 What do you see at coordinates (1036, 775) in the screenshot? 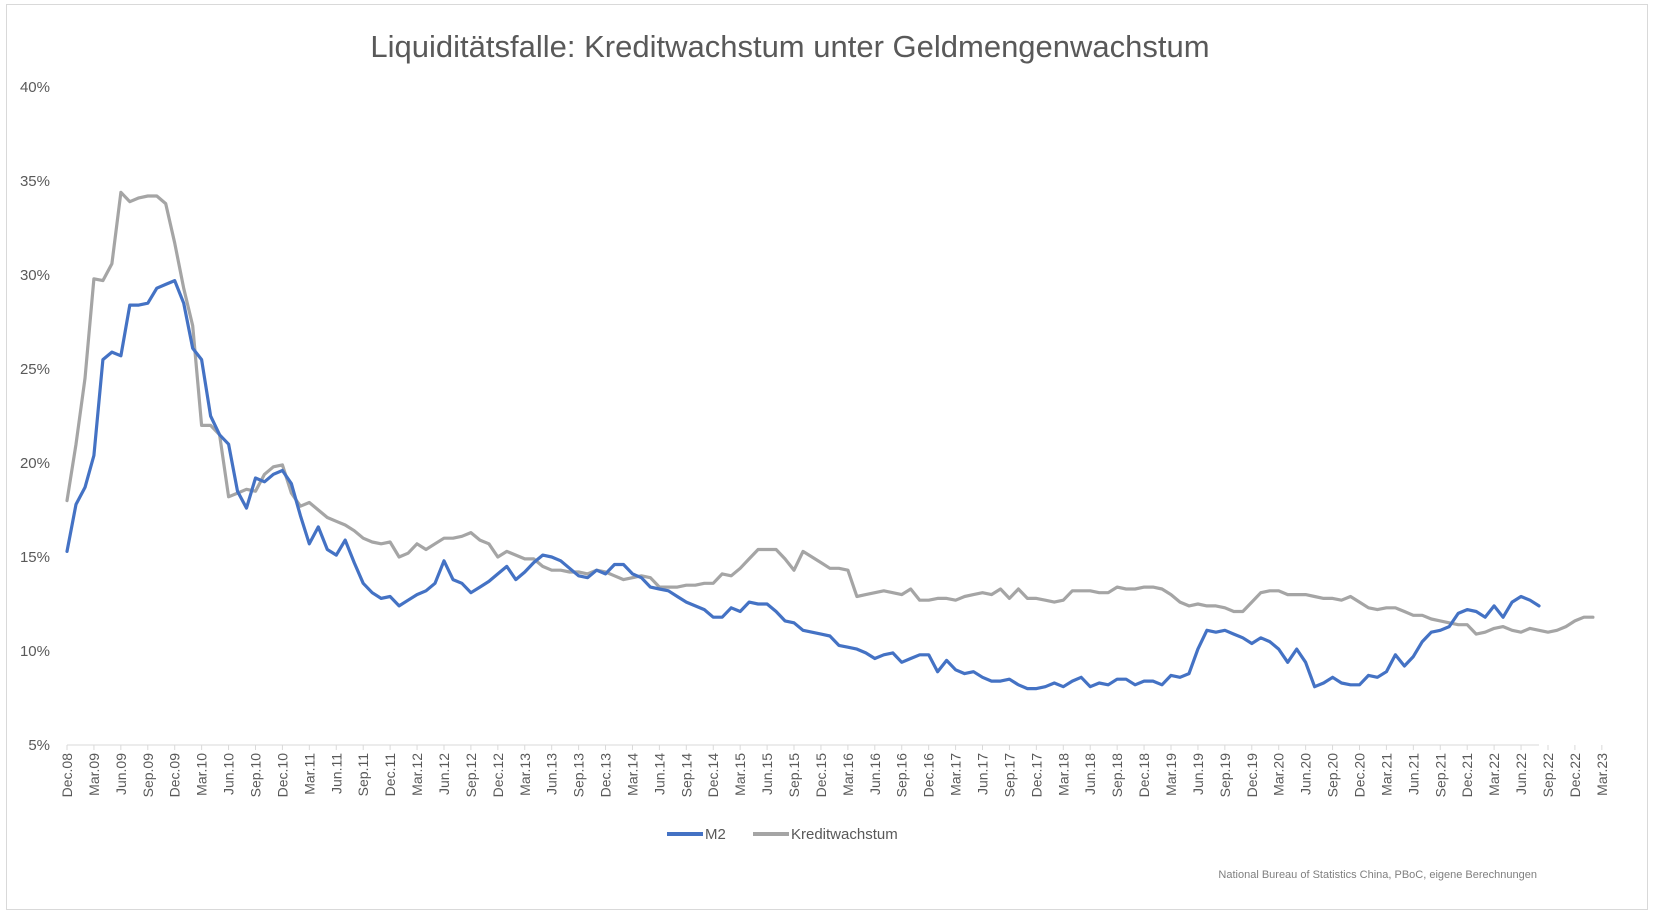
I see `x-tick-label: Dec.17` at bounding box center [1036, 775].